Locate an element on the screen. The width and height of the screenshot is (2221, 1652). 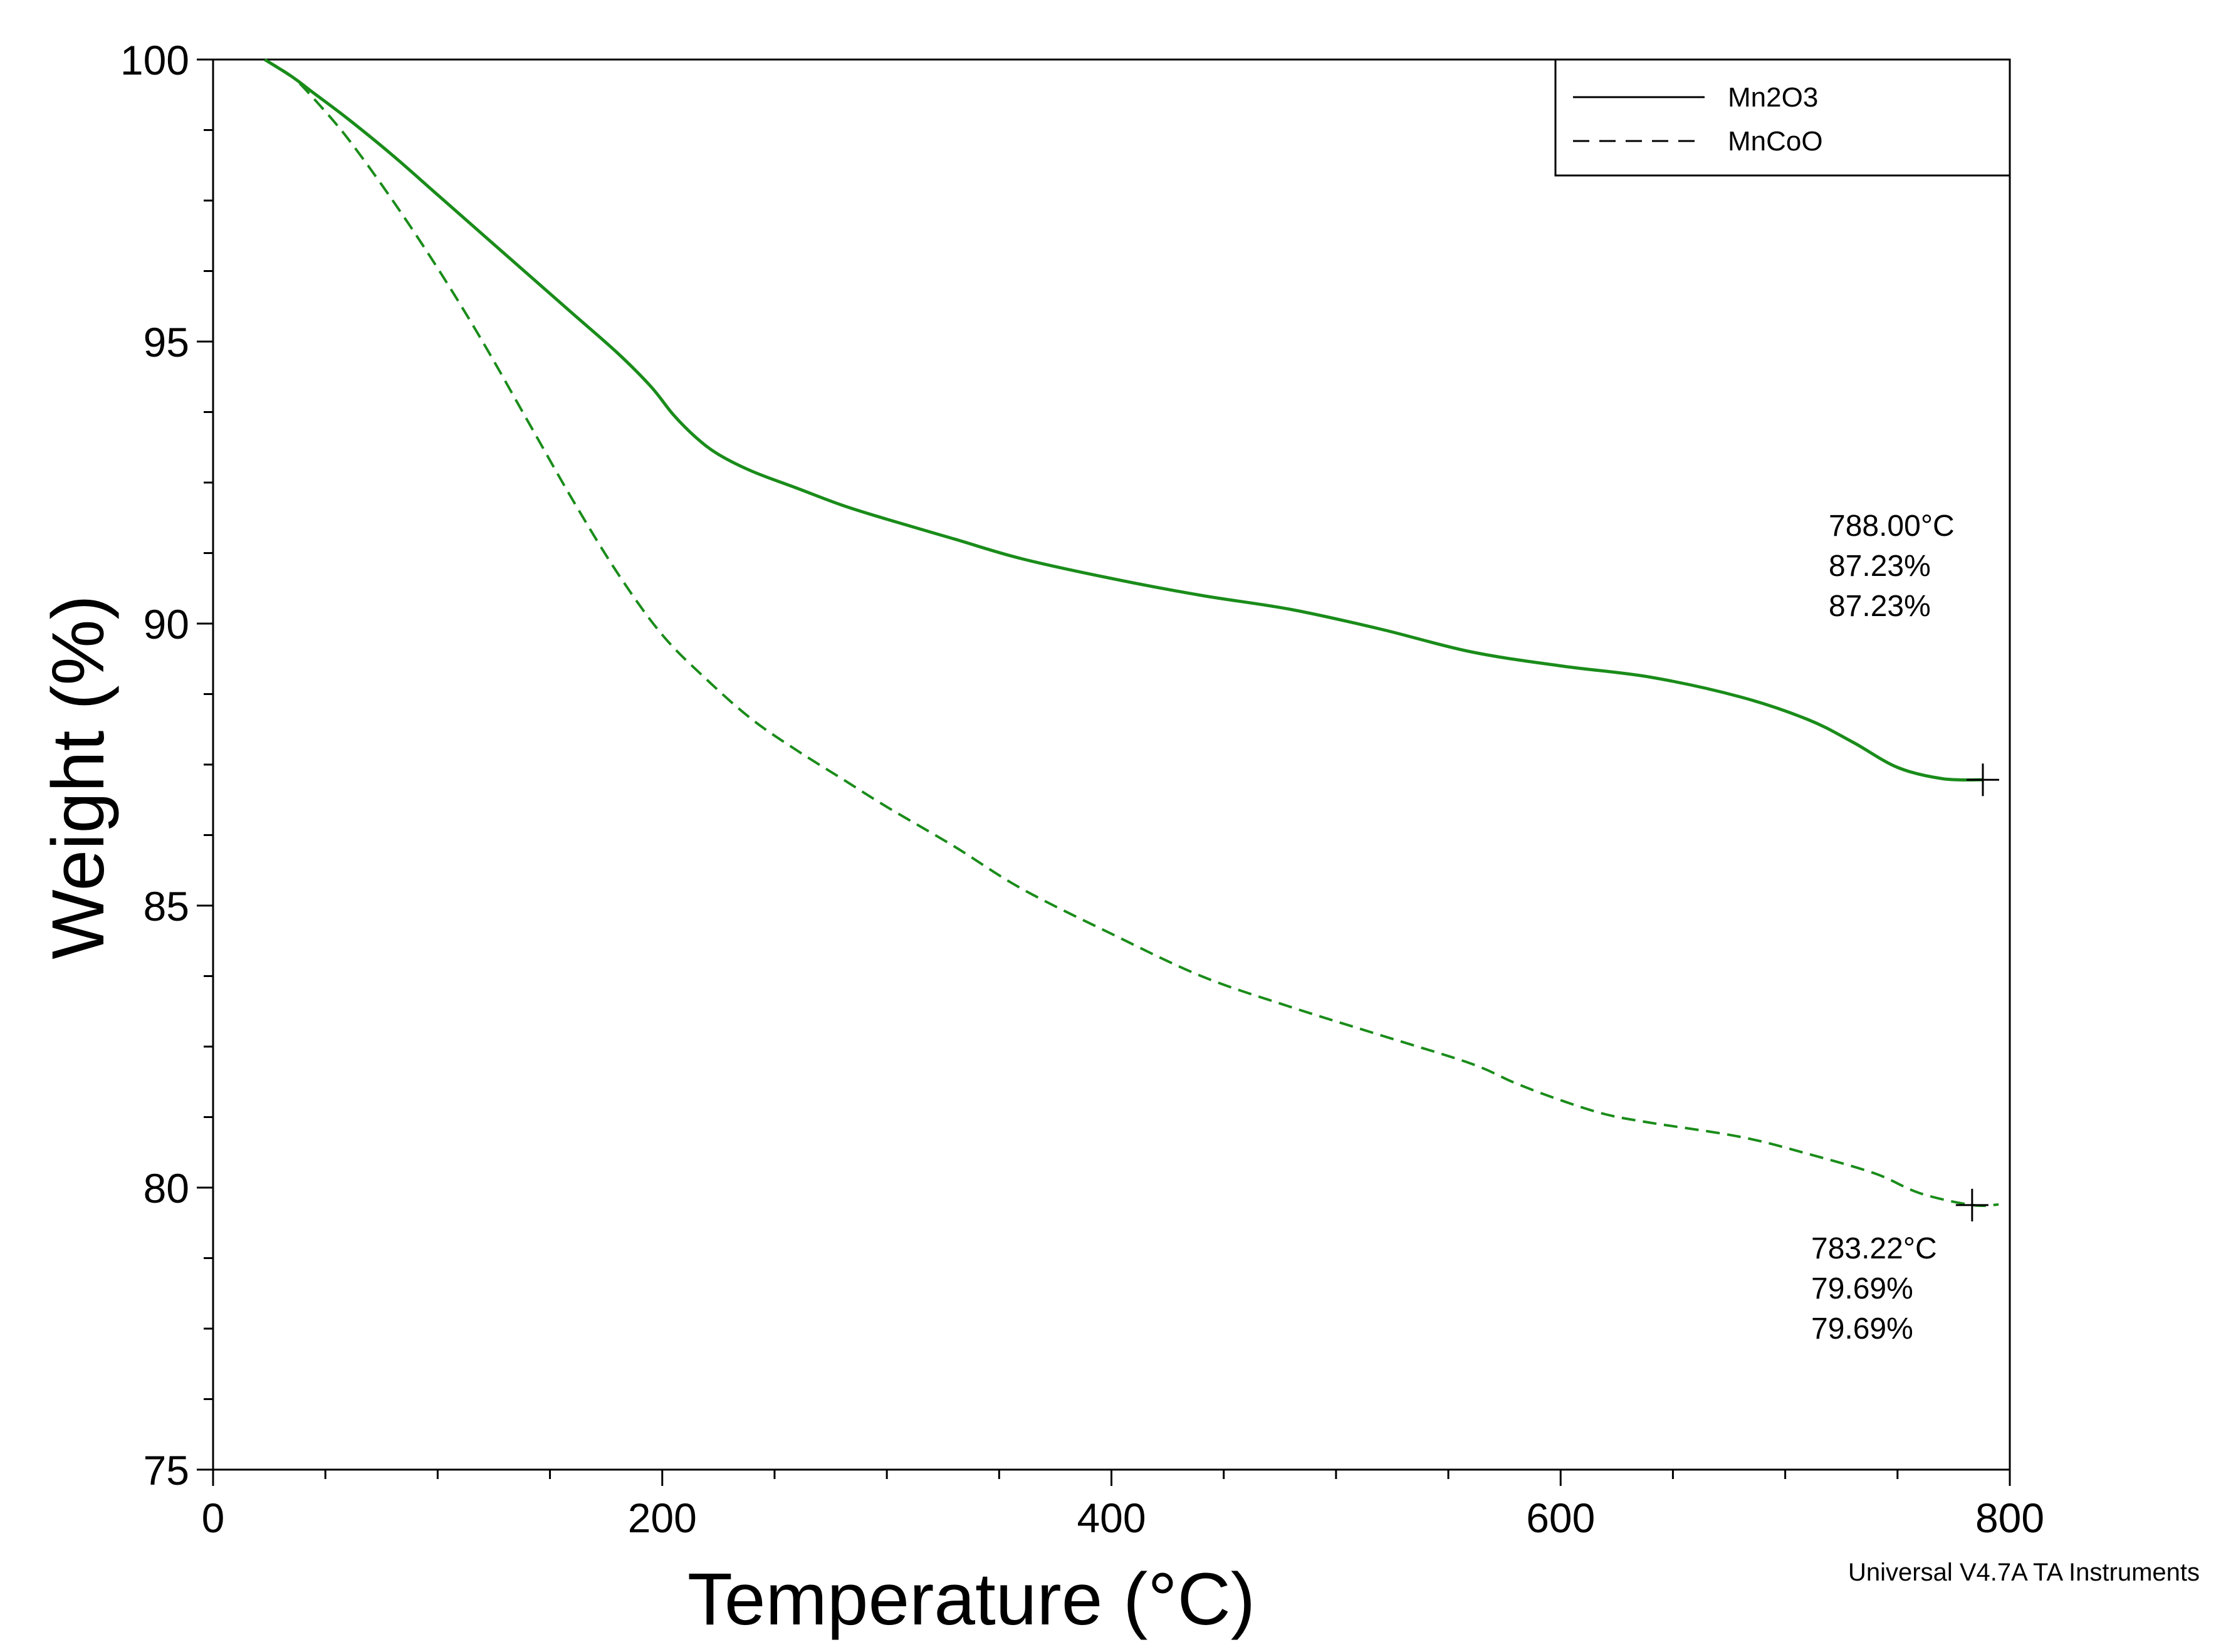
annotation-line: 783.22°C is located at coordinates (1874, 1248).